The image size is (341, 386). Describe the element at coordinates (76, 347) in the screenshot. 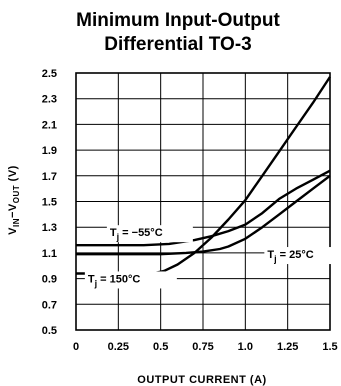

I see `x-tick-label: 0` at that location.